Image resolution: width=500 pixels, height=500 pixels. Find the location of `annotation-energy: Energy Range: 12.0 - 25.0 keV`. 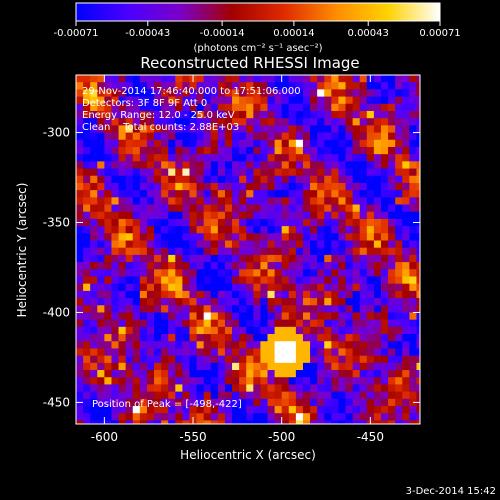

annotation-energy: Energy Range: 12.0 - 25.0 keV is located at coordinates (158, 115).